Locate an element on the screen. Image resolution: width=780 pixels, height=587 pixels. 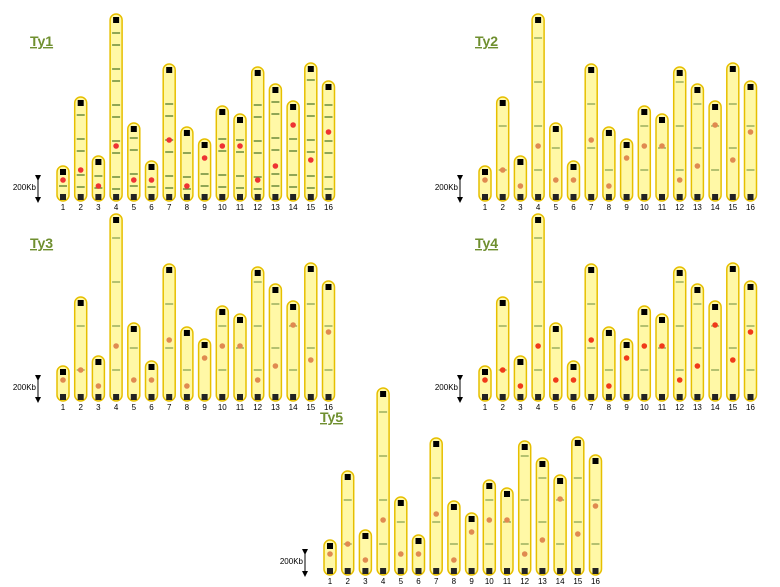
chromosome-label: 15 is located at coordinates (732, 207).